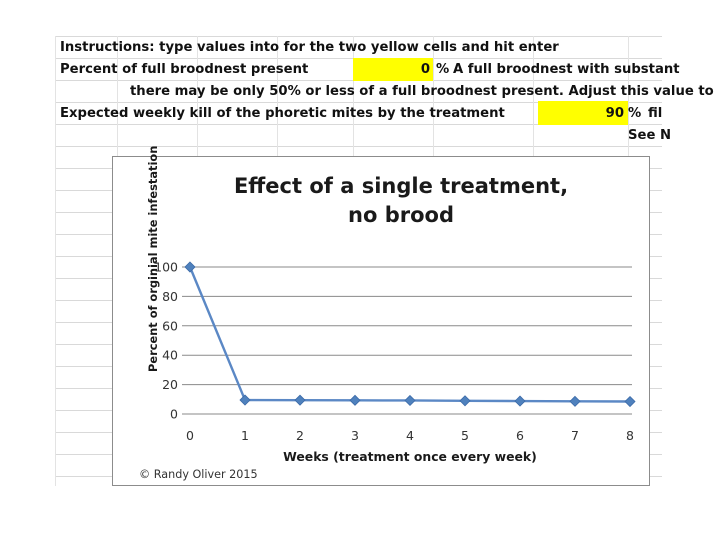 This screenshot has height=540, width=720. I want to click on chart-title-line-2: no brood, so click(401, 215).